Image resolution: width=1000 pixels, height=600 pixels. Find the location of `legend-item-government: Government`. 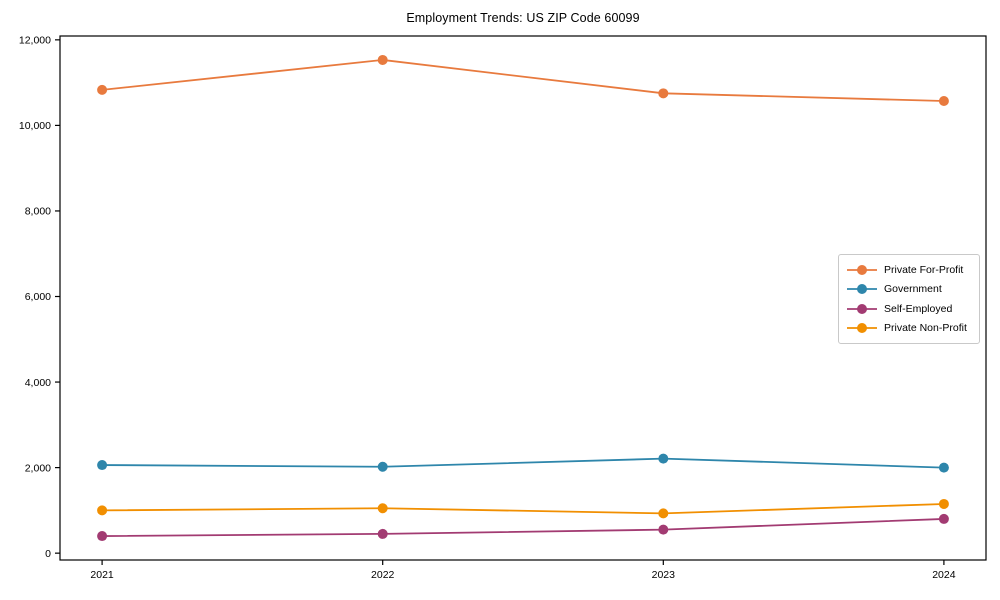

legend-item-government: Government is located at coordinates (909, 290).